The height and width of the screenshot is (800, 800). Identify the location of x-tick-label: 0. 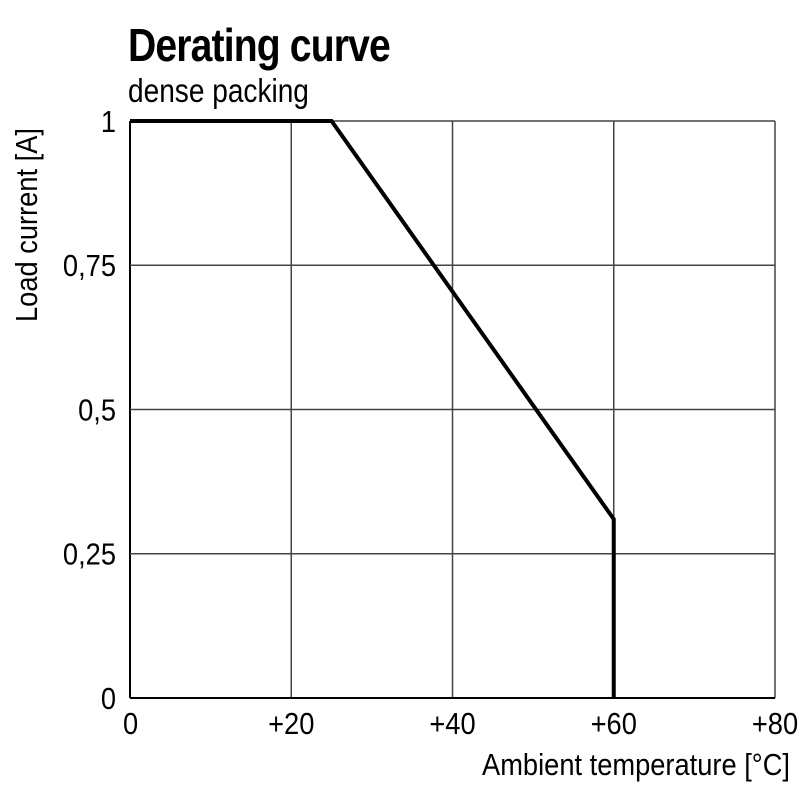
(130, 724).